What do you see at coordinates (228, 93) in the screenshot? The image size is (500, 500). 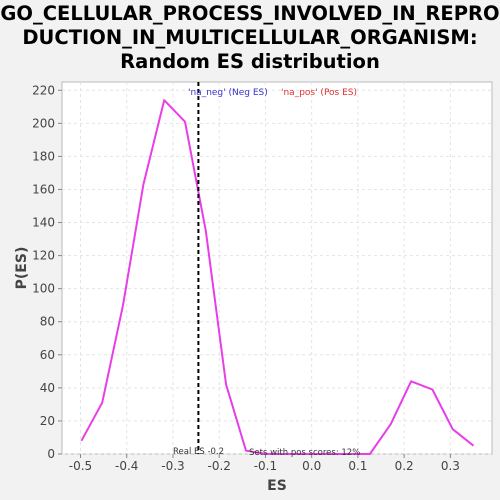 I see `legend-neg: 'na_neg' (Neg ES)` at bounding box center [228, 93].